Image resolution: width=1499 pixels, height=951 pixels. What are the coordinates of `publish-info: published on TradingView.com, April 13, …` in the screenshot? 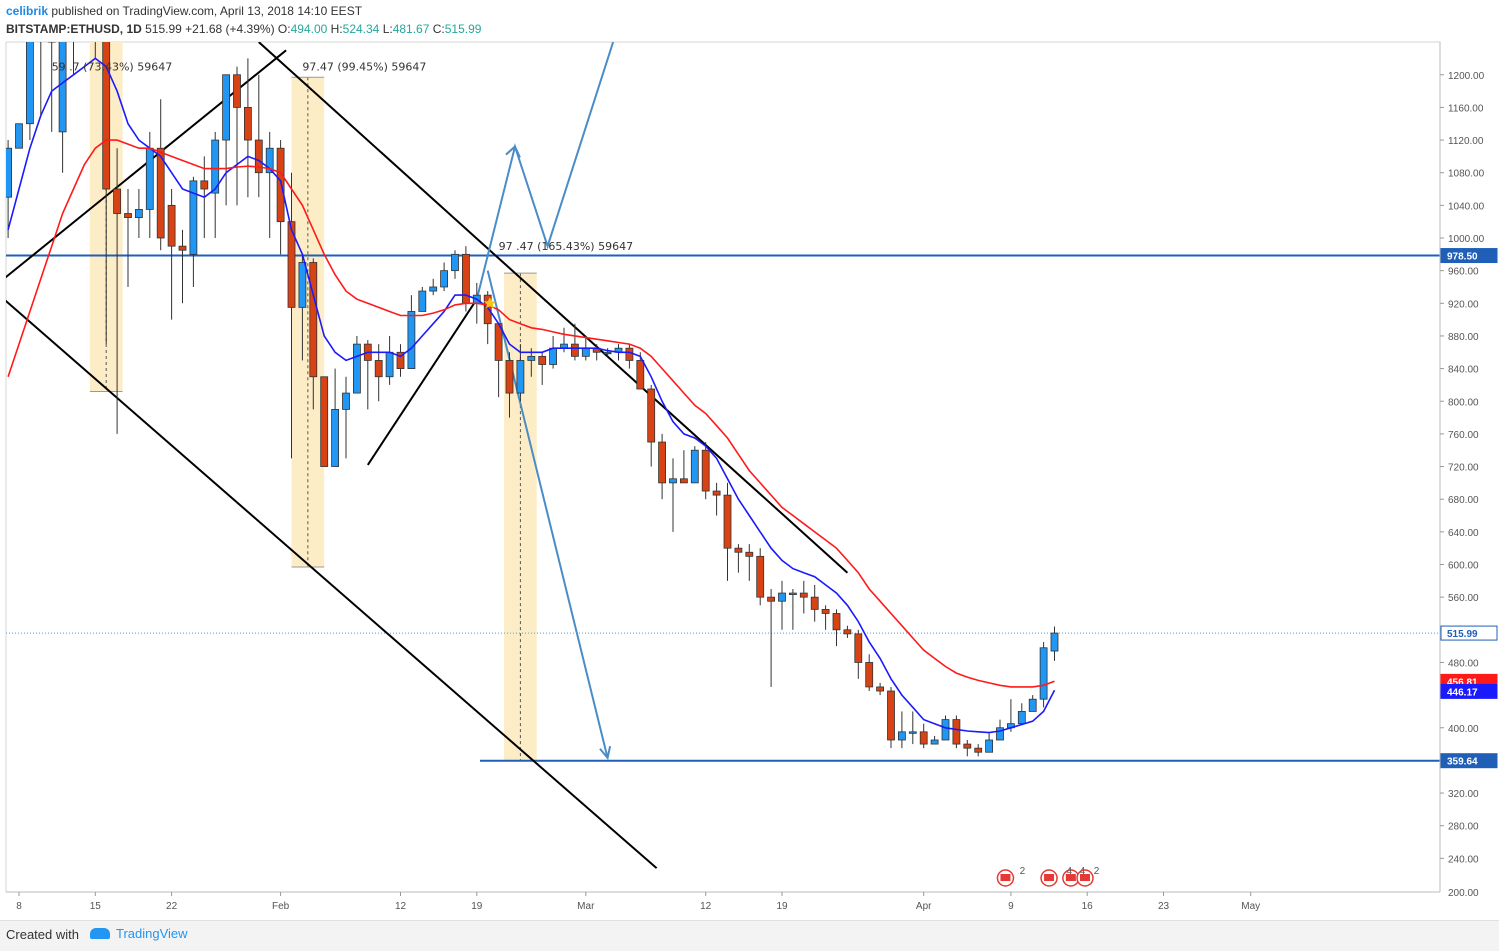 It's located at (207, 11).